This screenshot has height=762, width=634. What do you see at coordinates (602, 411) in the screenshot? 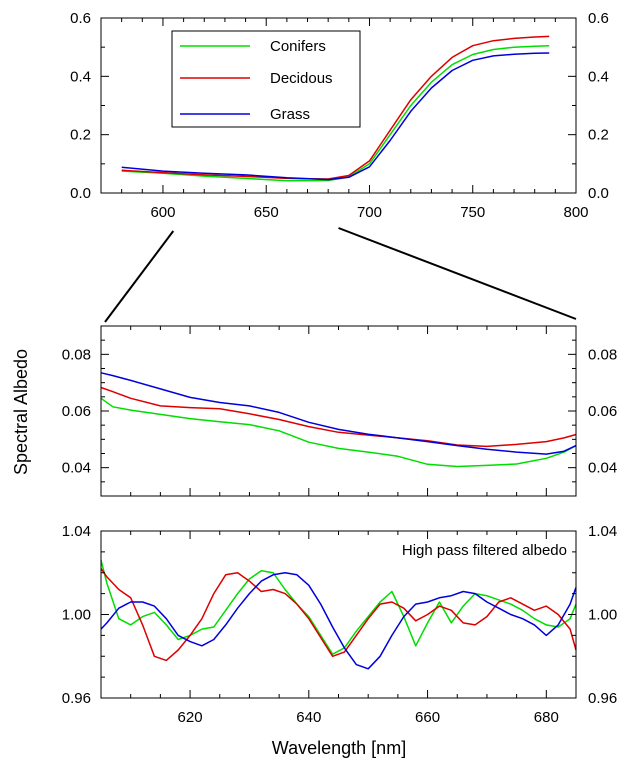
I see `middle-y-tick-label-right: 0.06` at bounding box center [602, 411].